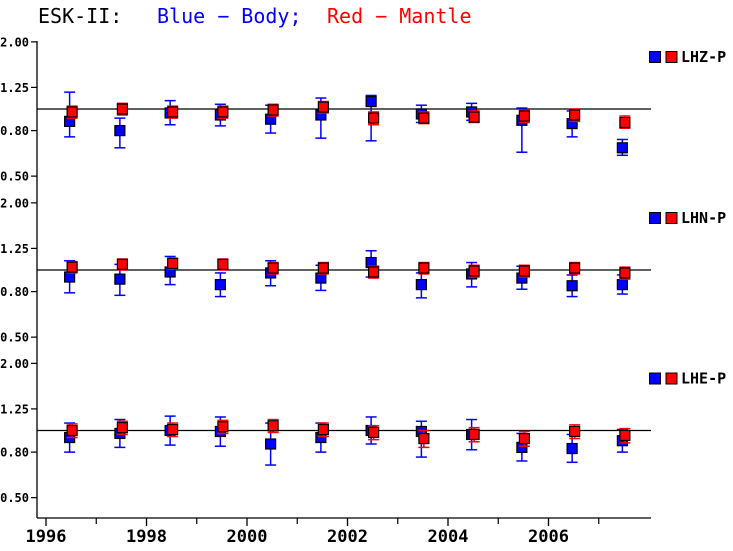 The image size is (733, 551). I want to click on x-tick-label: 2006, so click(548, 537).